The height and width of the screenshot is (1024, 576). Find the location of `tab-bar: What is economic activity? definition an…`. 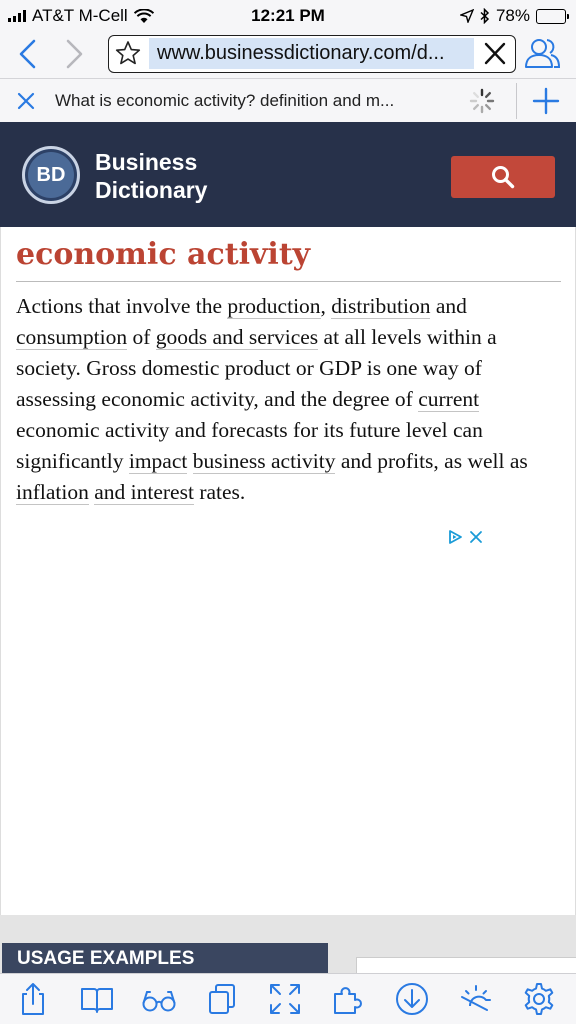

tab-bar: What is economic activity? definition an… is located at coordinates (288, 100).